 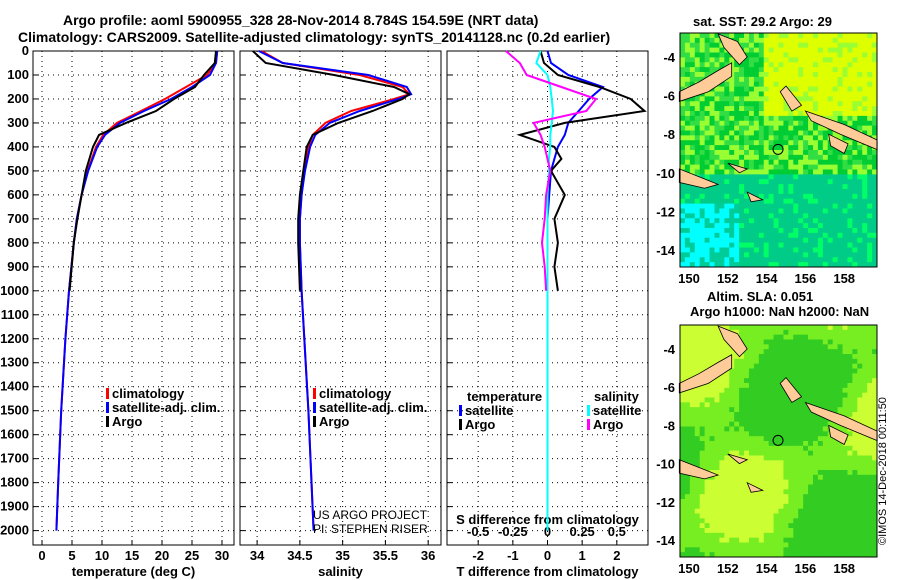 What do you see at coordinates (14, 458) in the screenshot?
I see `y-tick-label: 1700` at bounding box center [14, 458].